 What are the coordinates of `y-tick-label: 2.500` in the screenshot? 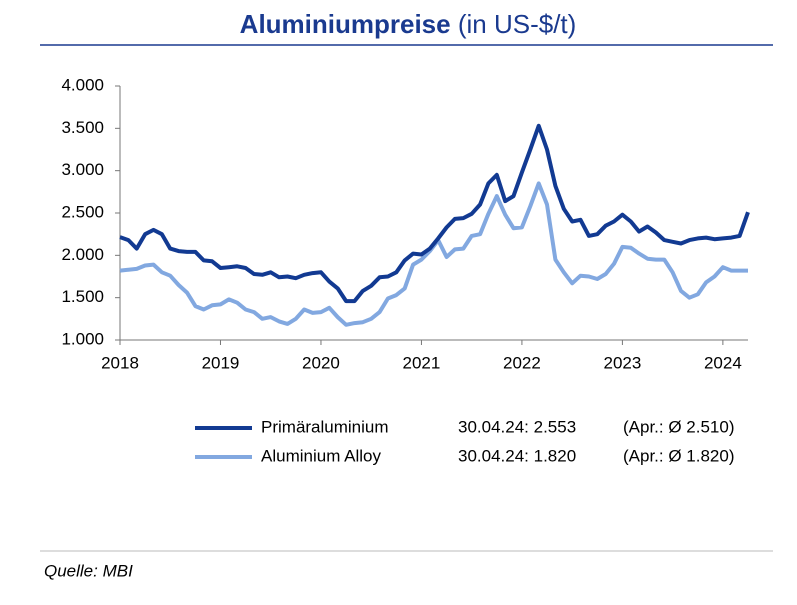 It's located at (82, 211).